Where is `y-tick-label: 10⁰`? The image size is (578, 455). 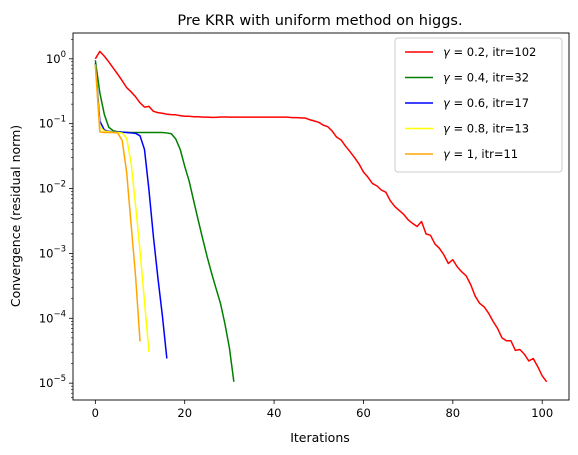 y-tick-label: 10⁰ is located at coordinates (56, 58).